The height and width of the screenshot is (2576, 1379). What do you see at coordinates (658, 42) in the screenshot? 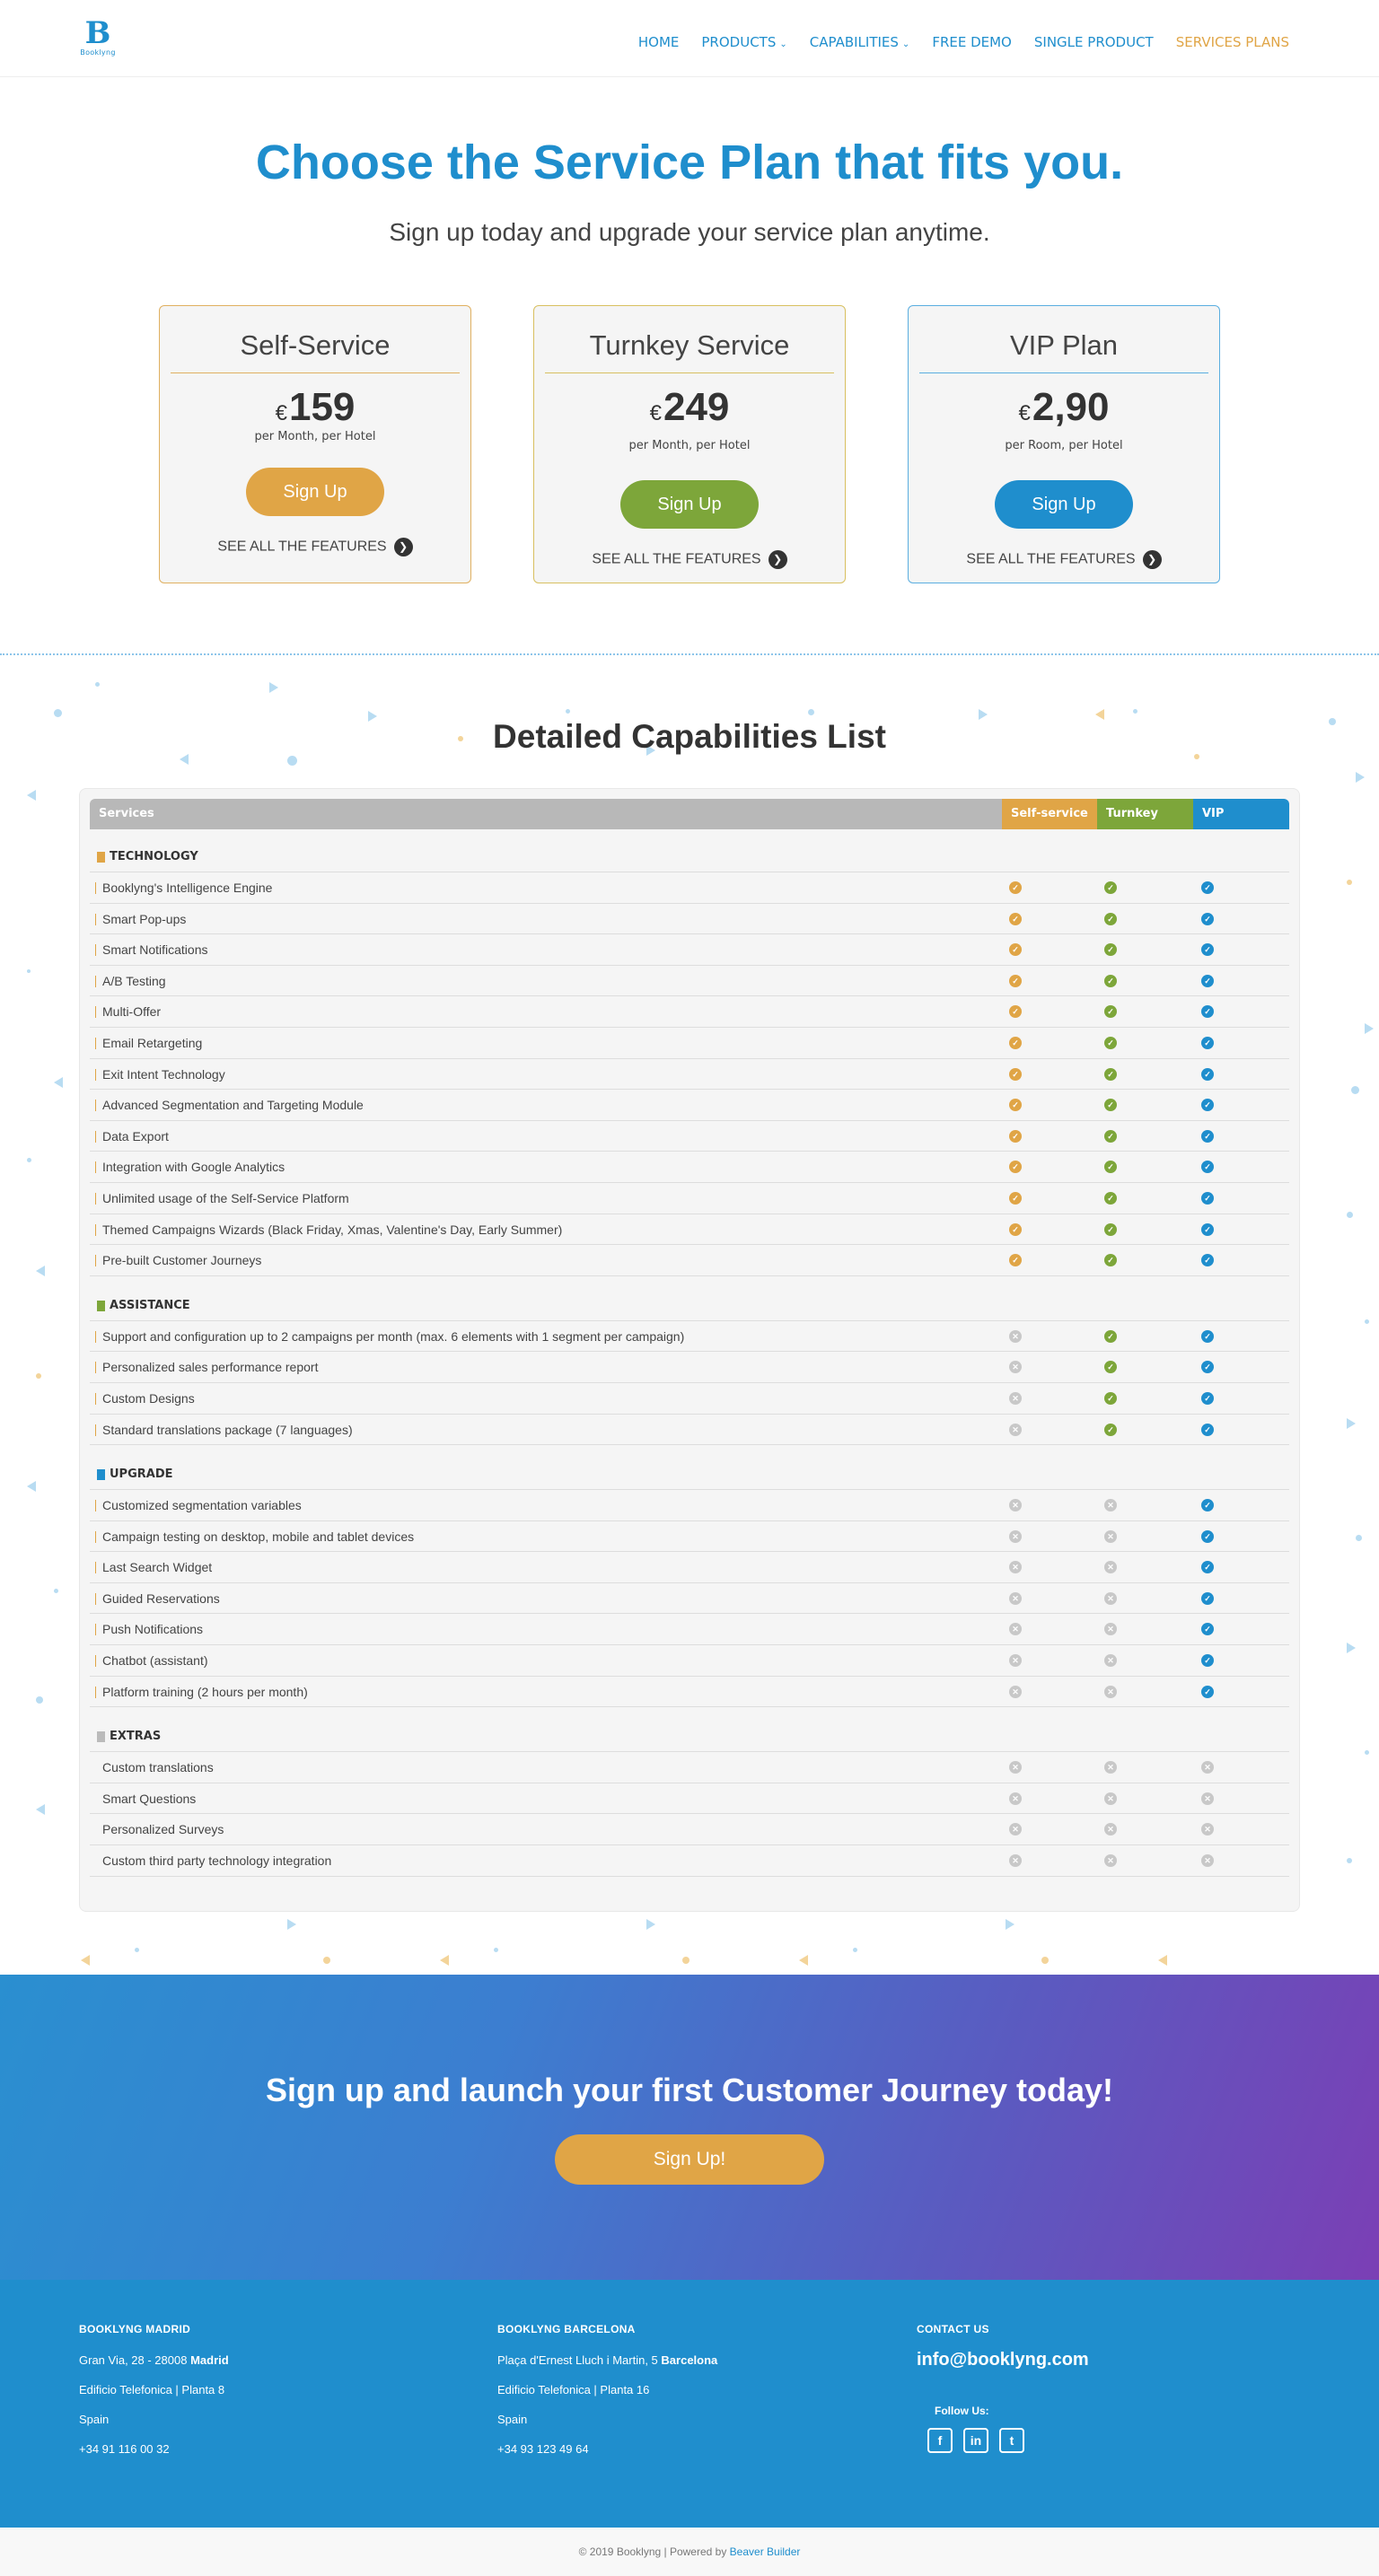
I see `nav-home: HOME` at bounding box center [658, 42].